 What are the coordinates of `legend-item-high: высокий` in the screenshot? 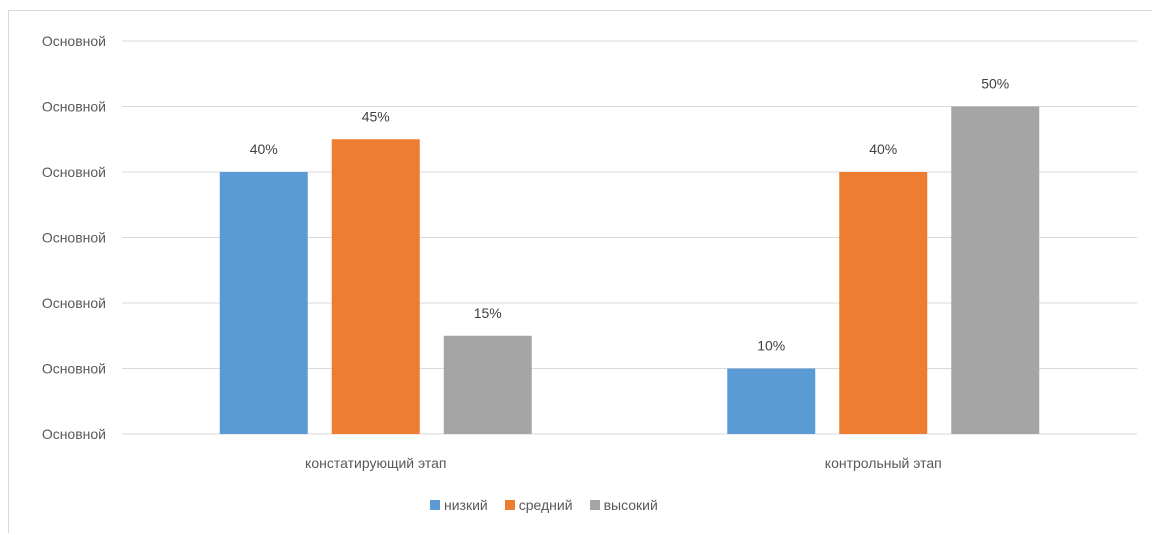 It's located at (623, 505).